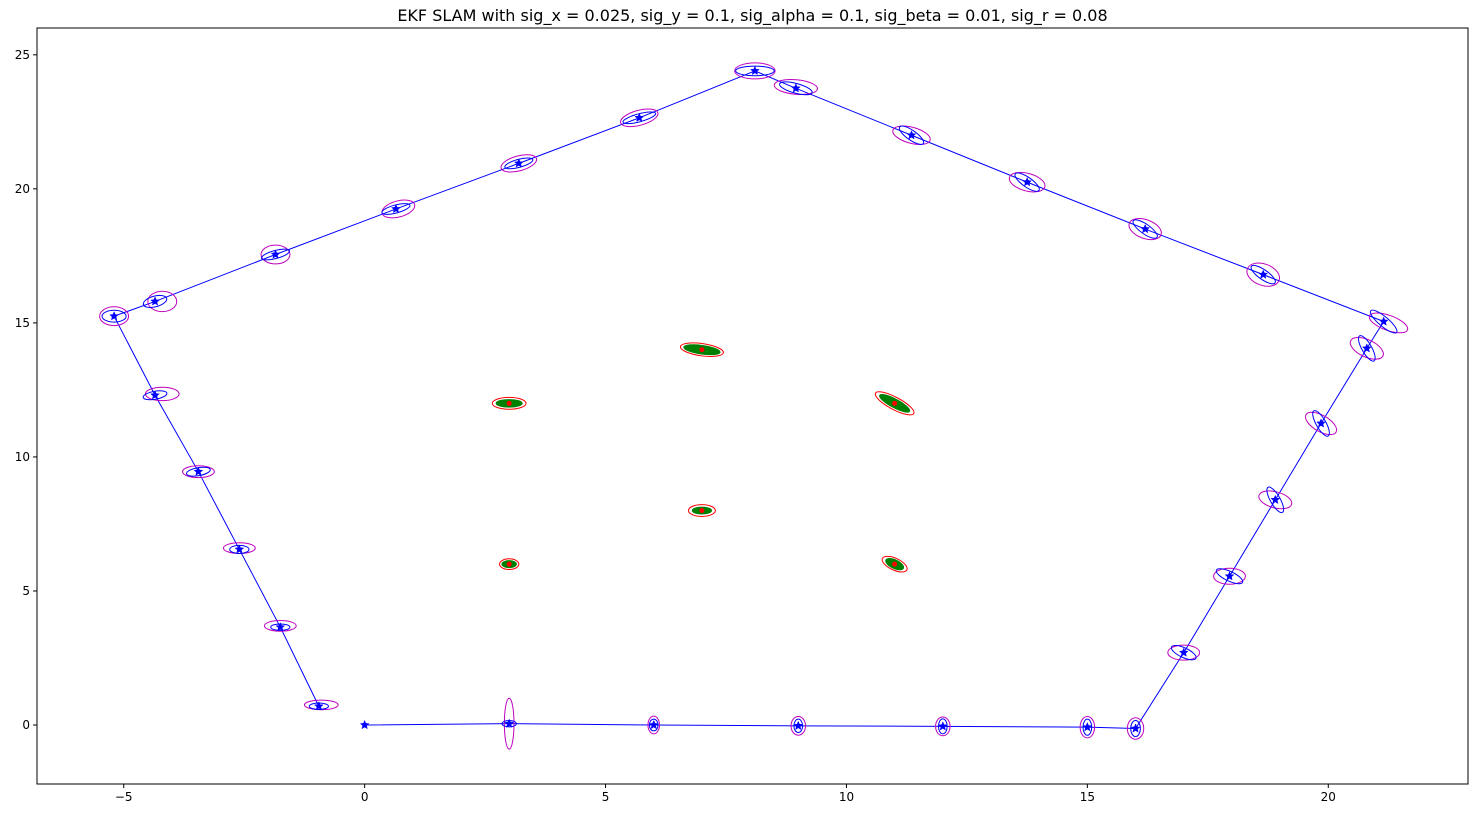  I want to click on y-tick-label: 20, so click(22, 189).